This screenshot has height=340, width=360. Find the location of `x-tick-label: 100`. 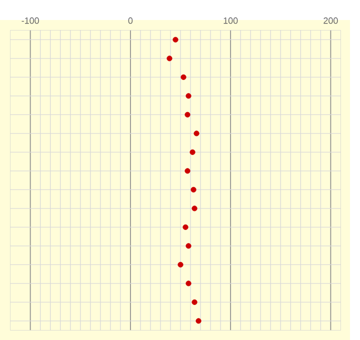

x-tick-label: 100 is located at coordinates (231, 20).